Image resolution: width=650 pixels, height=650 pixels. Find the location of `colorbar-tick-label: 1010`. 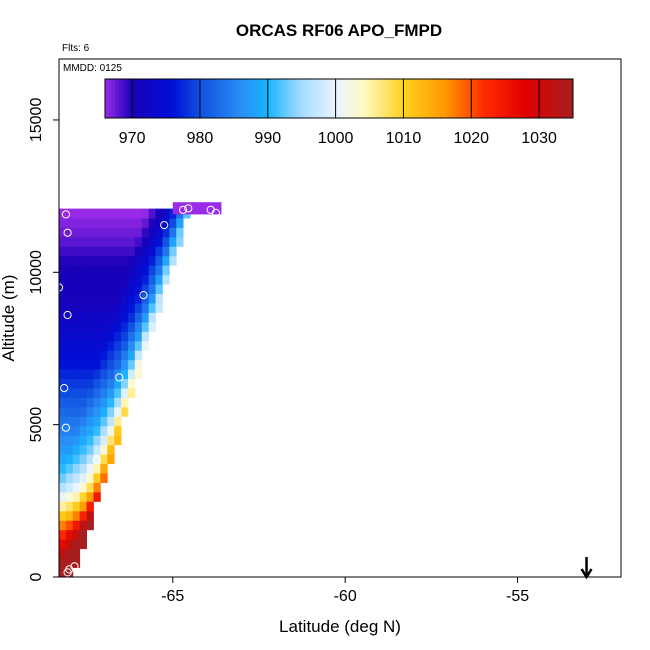

colorbar-tick-label: 1010 is located at coordinates (404, 138).